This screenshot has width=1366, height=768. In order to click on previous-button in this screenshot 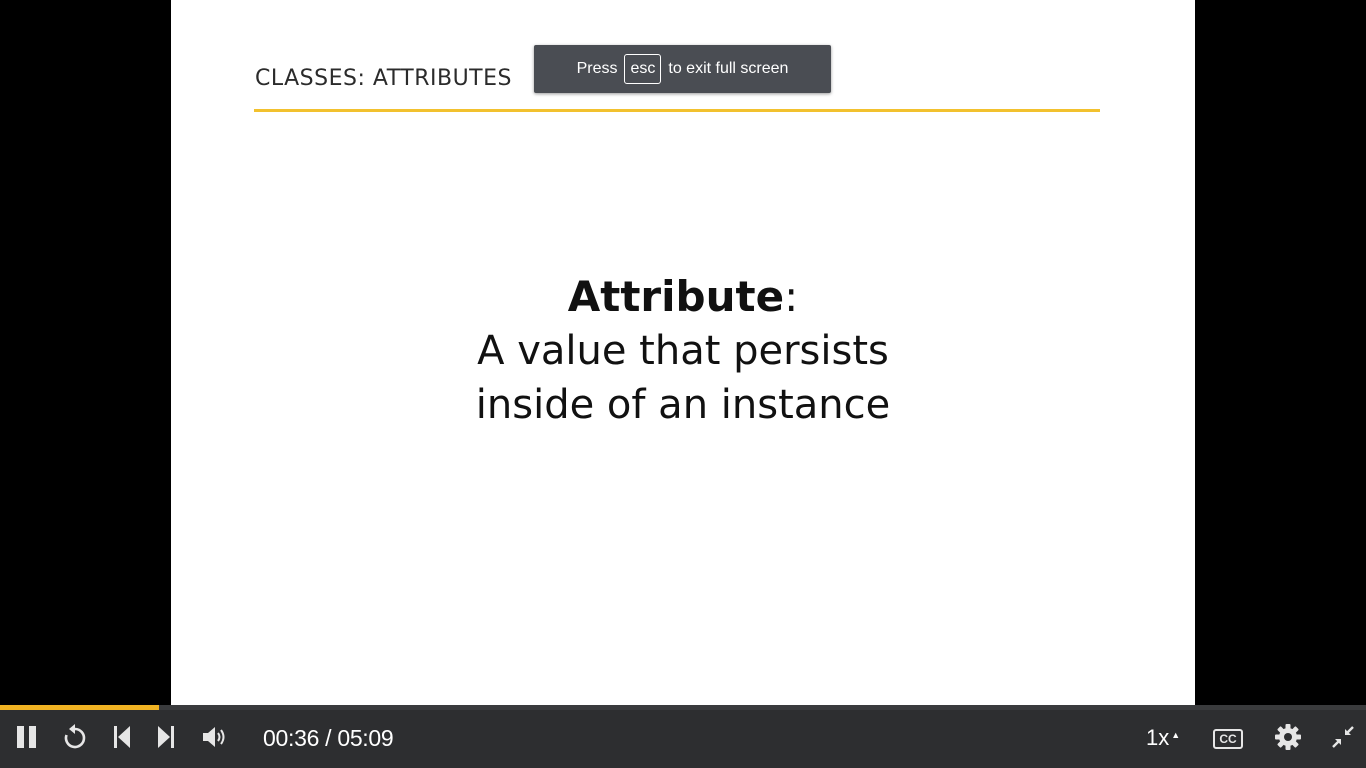, I will do `click(122, 739)`.